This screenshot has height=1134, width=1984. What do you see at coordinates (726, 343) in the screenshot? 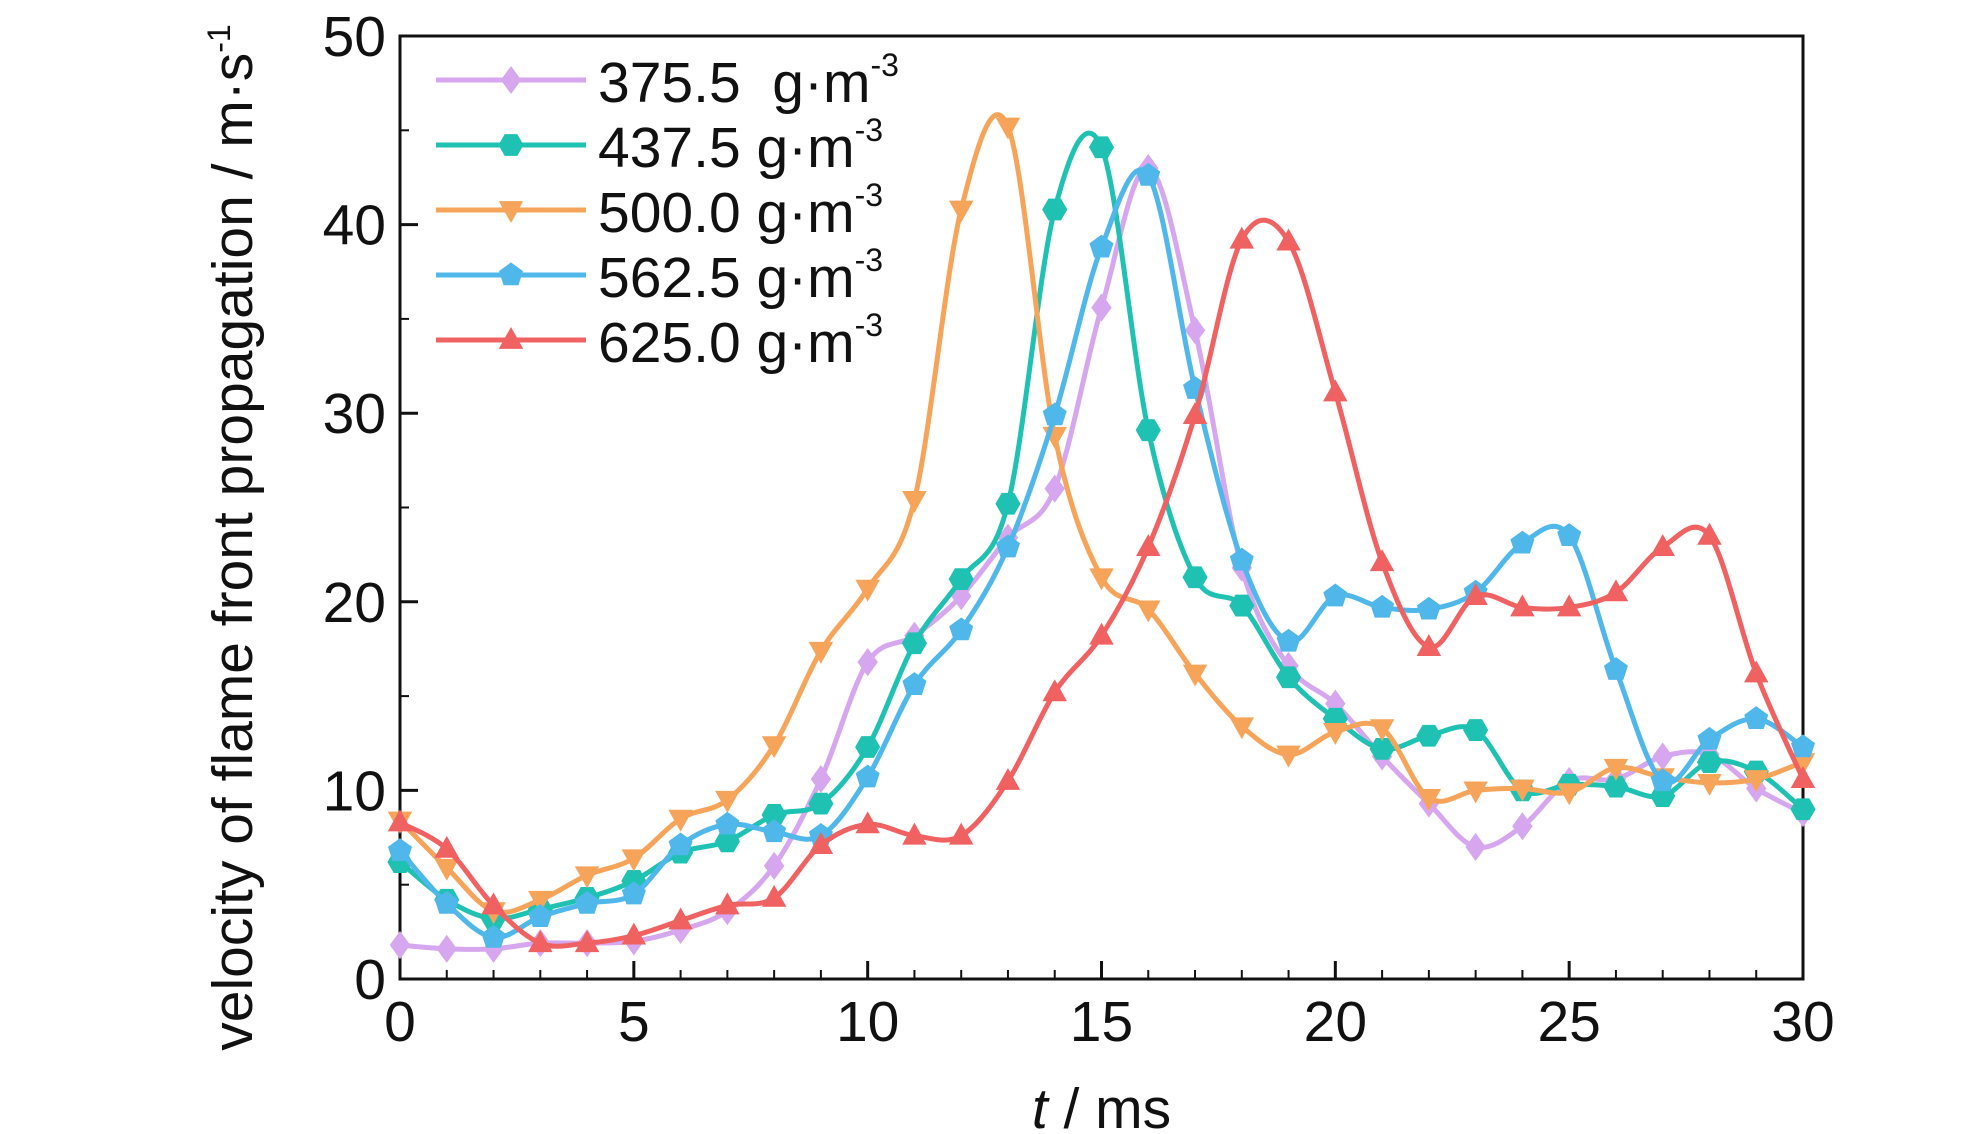
I see `legend-value: 625.0 g·m` at bounding box center [726, 343].